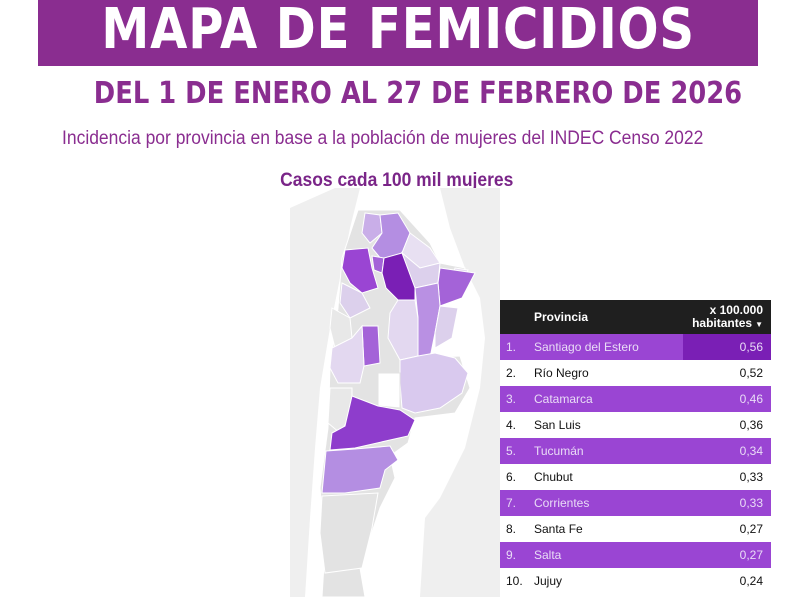  Describe the element at coordinates (511, 399) in the screenshot. I see `row-rank: 3.` at that location.